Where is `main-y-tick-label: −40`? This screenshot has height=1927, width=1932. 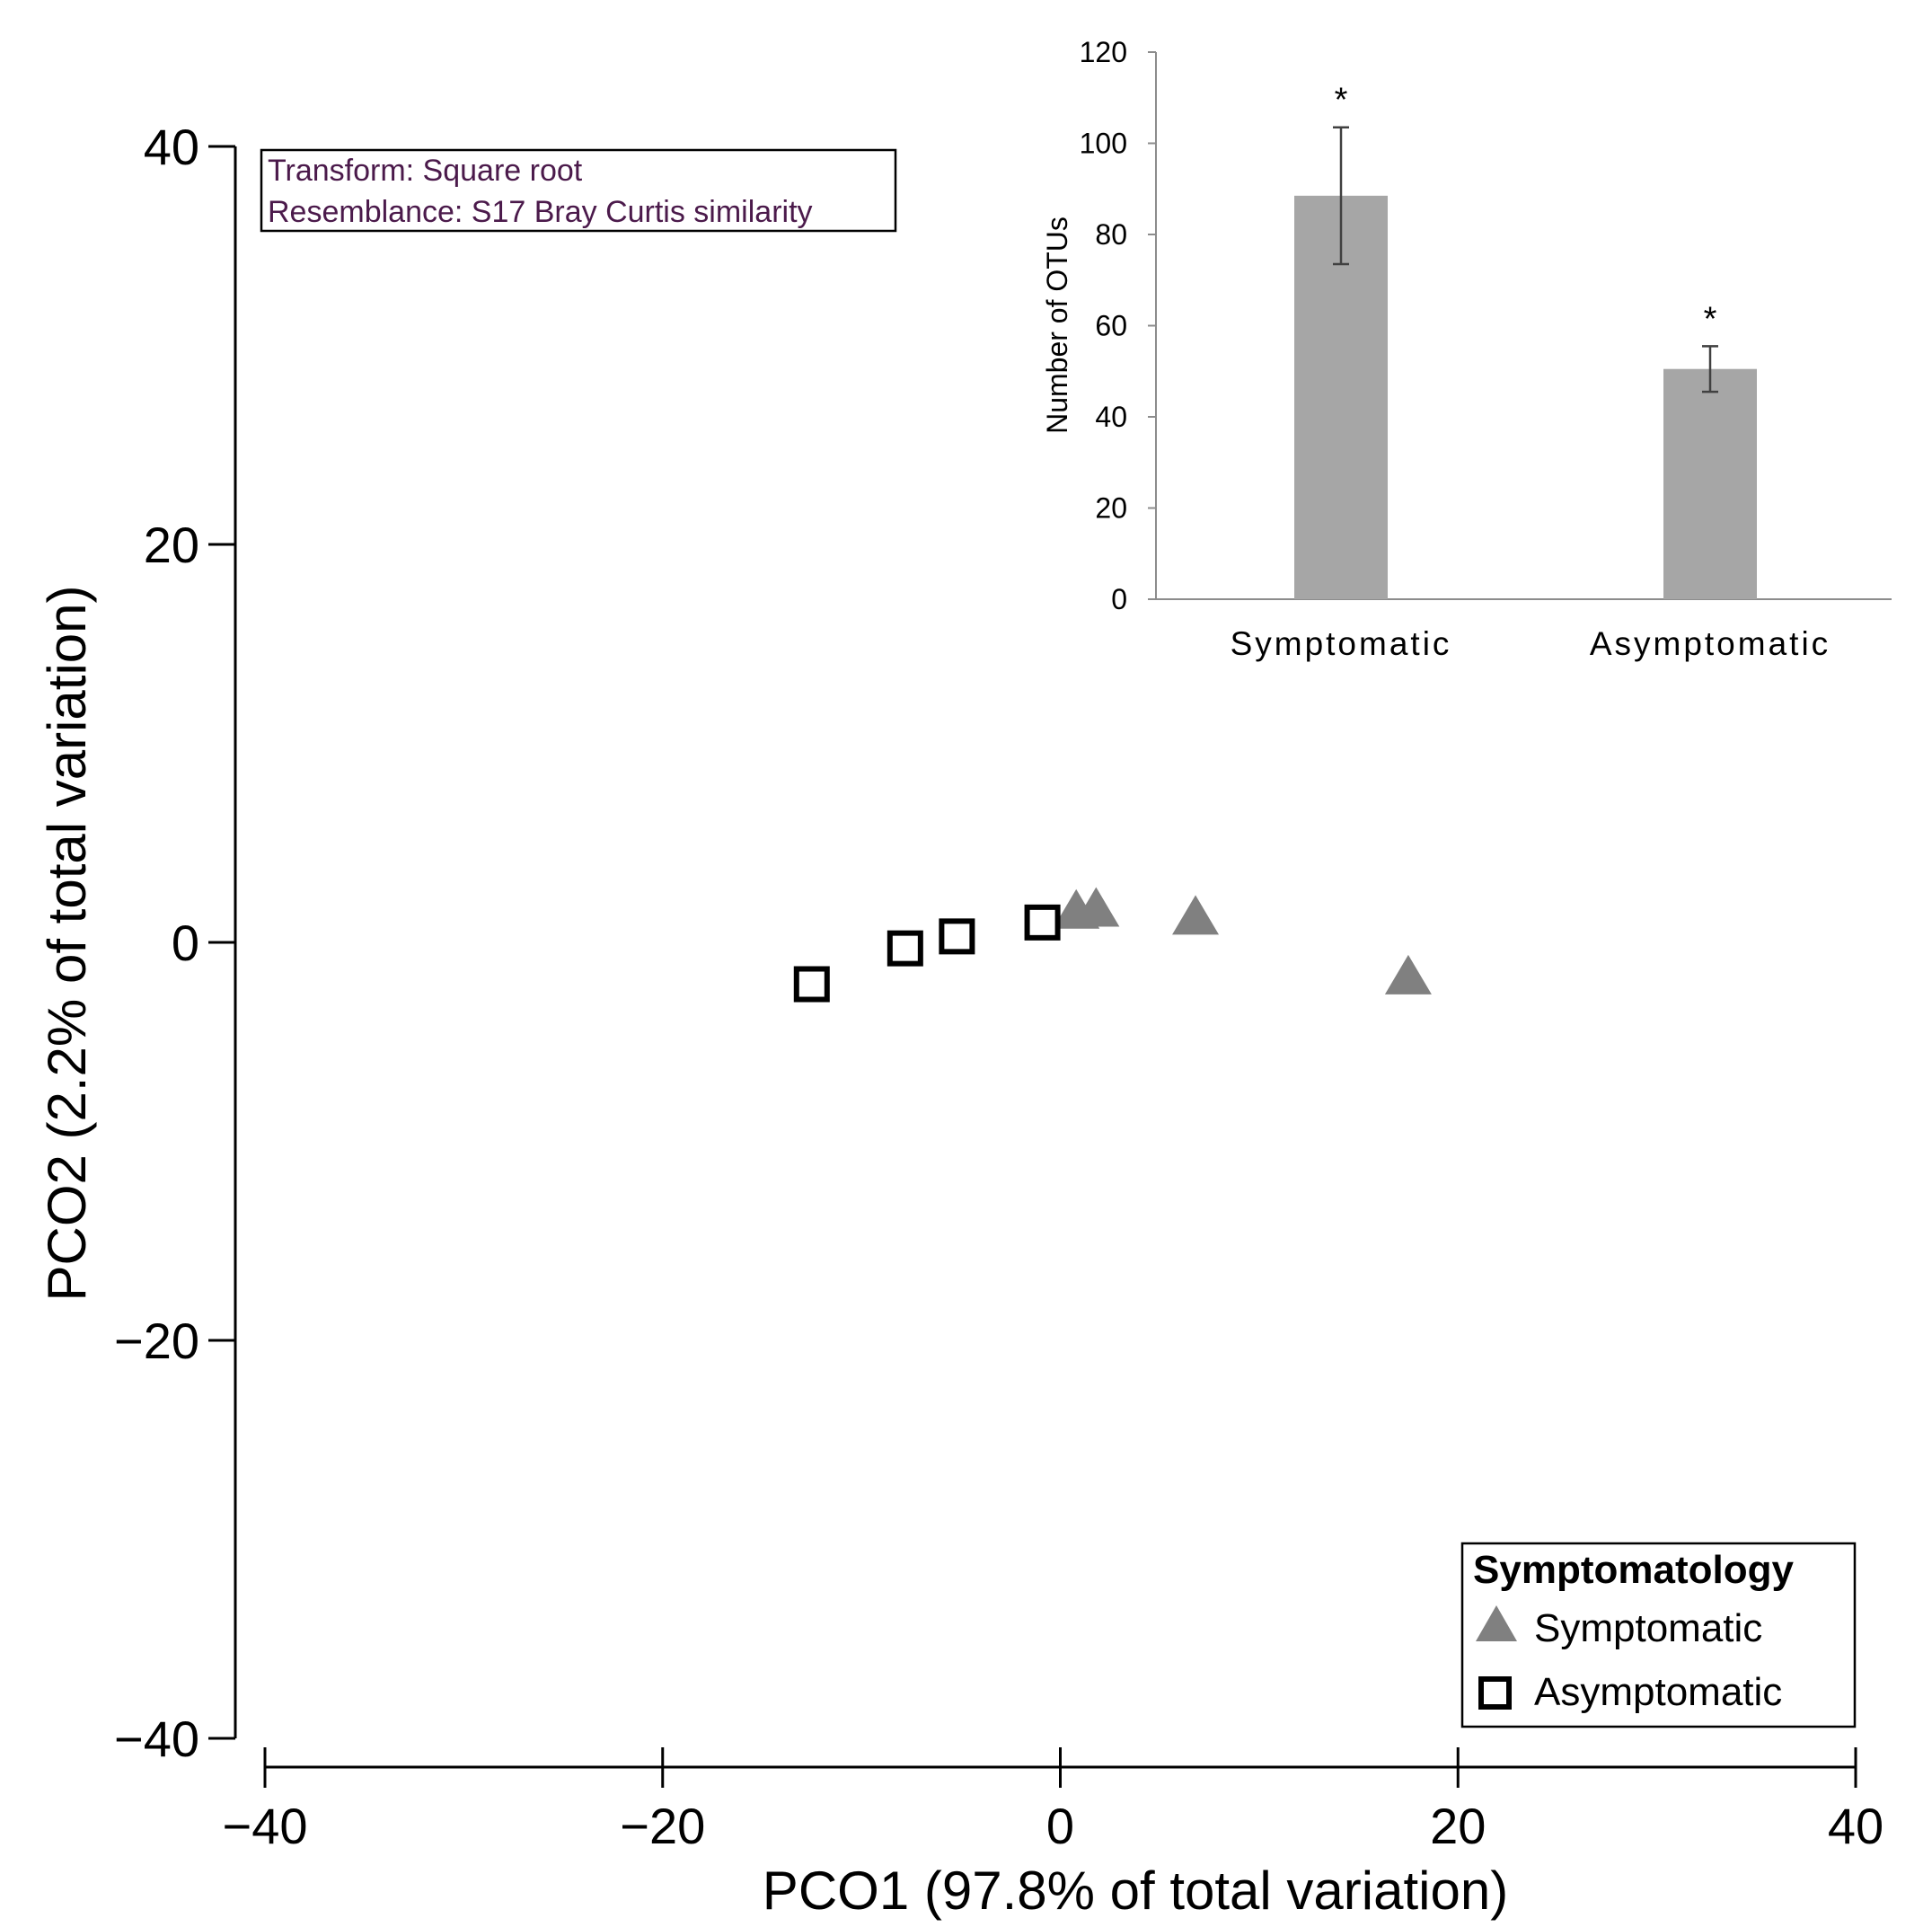
main-y-tick-label: −40 is located at coordinates (156, 1738).